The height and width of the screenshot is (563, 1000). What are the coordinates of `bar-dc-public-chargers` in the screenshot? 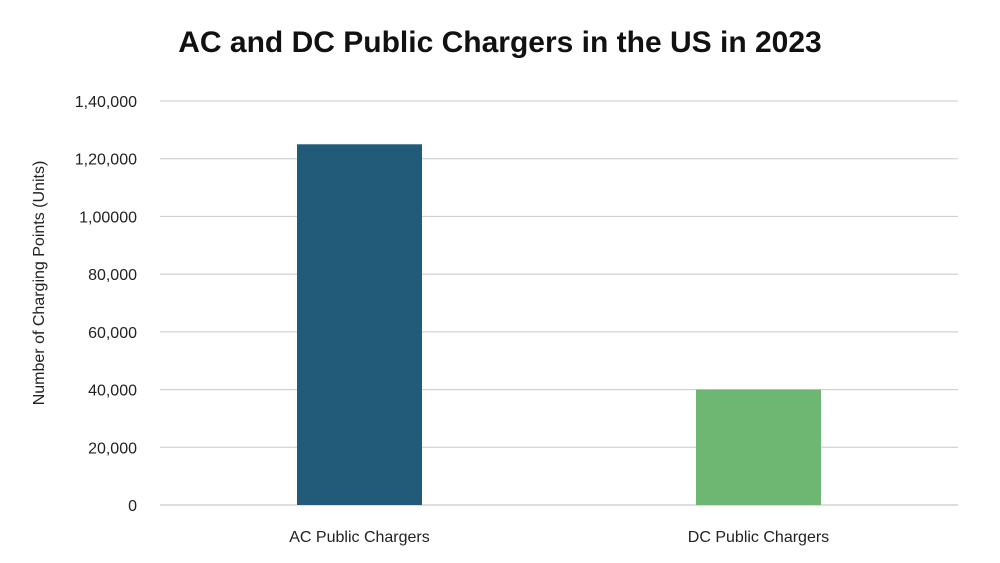 It's located at (758, 447).